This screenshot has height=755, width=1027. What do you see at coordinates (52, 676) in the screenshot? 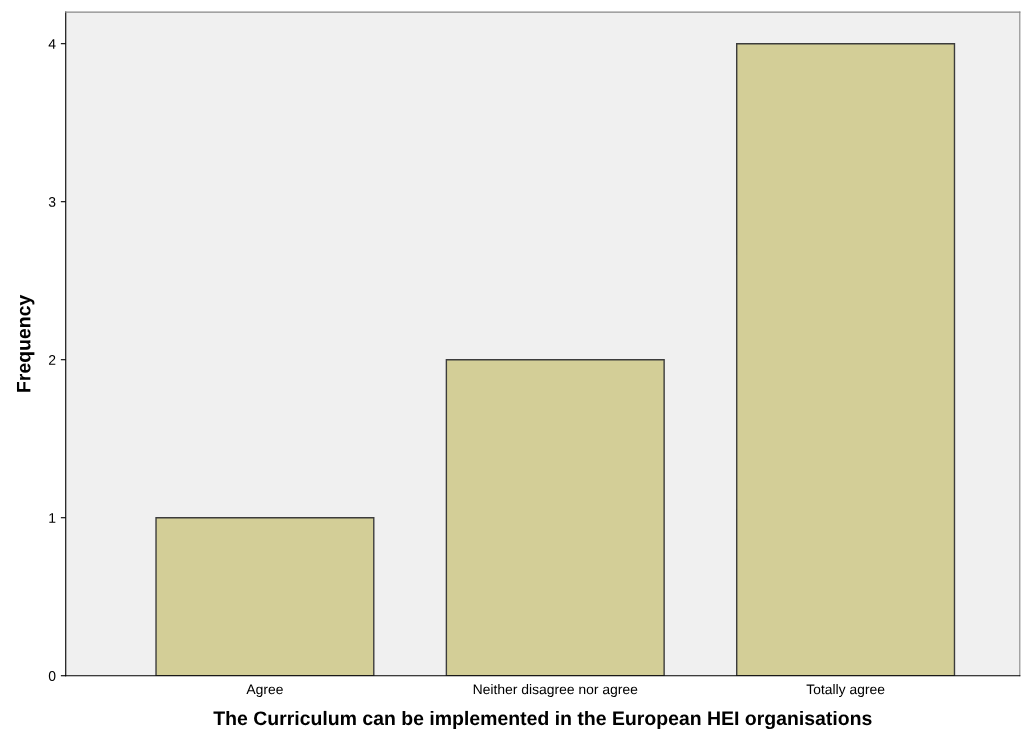
I see `y-tick-label: 0` at bounding box center [52, 676].